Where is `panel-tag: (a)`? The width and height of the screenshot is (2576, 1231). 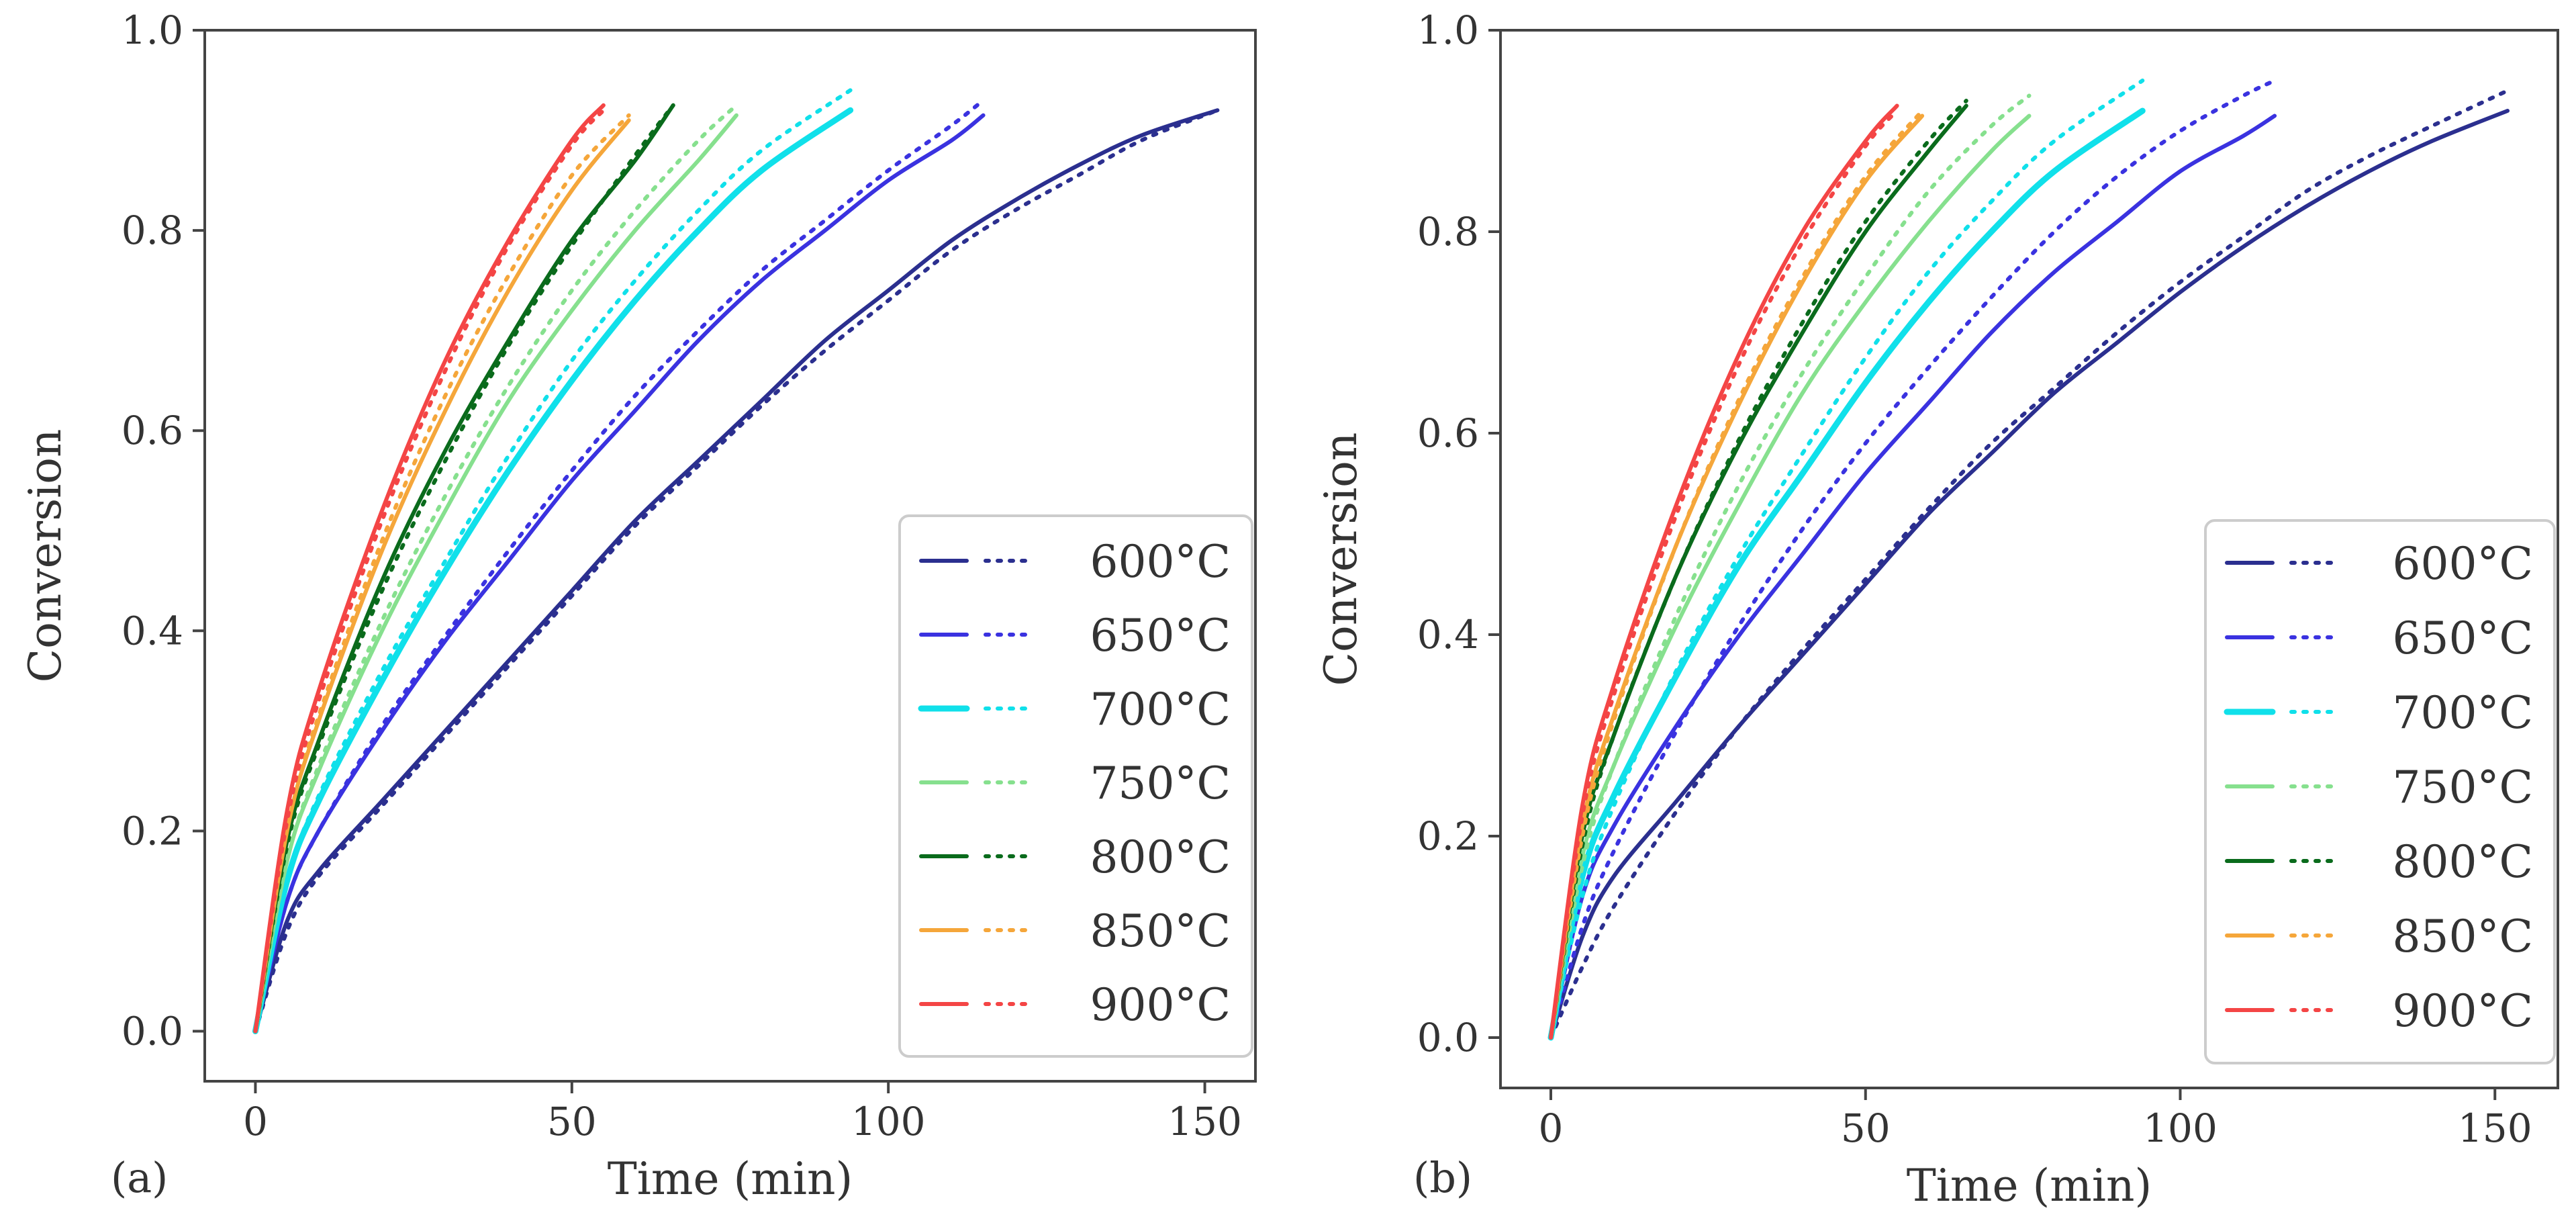
panel-tag: (a) is located at coordinates (139, 1177).